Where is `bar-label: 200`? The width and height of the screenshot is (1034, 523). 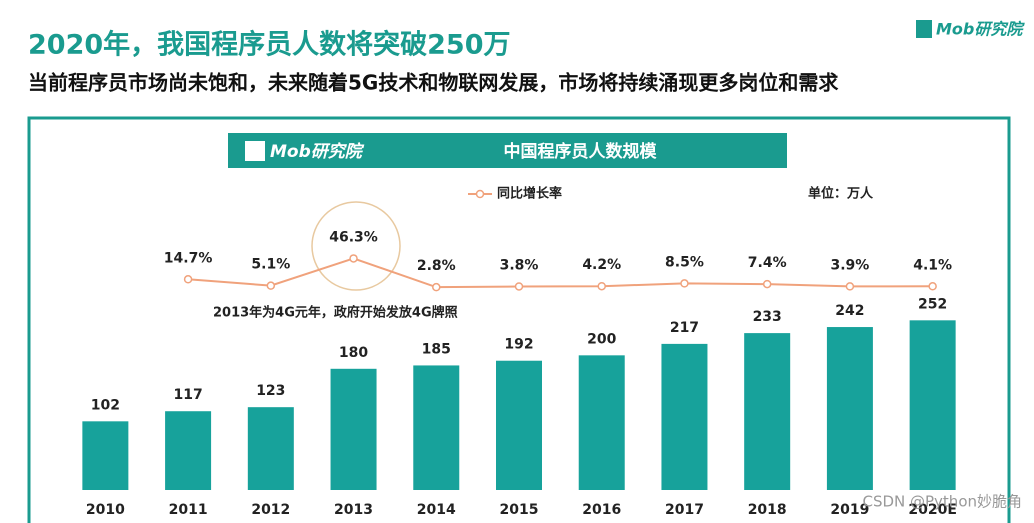 bar-label: 200 is located at coordinates (601, 339).